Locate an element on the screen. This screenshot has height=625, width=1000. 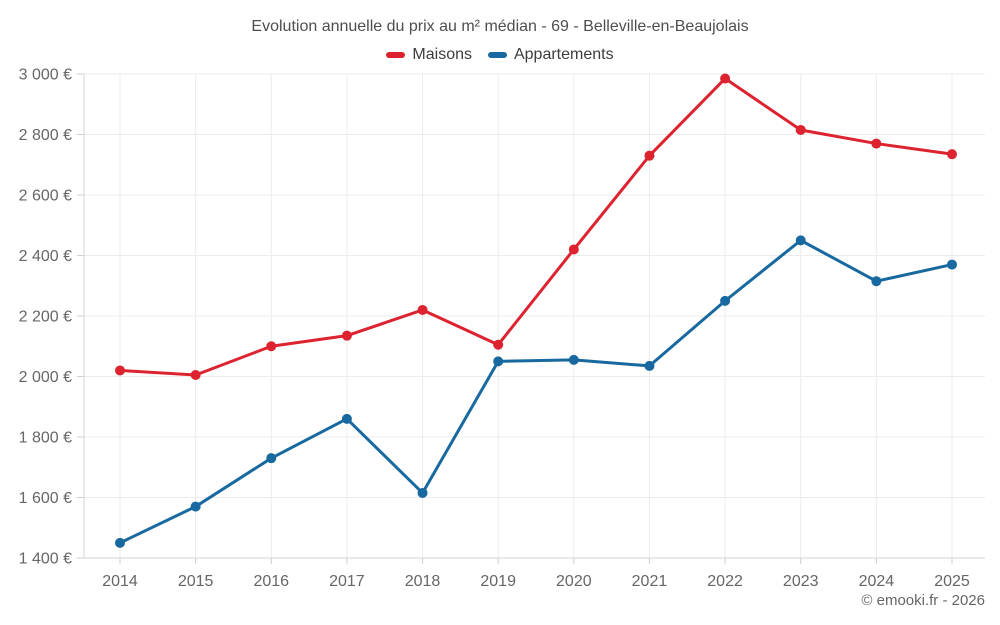
legend-item-appartements: Appartements is located at coordinates (550, 55).